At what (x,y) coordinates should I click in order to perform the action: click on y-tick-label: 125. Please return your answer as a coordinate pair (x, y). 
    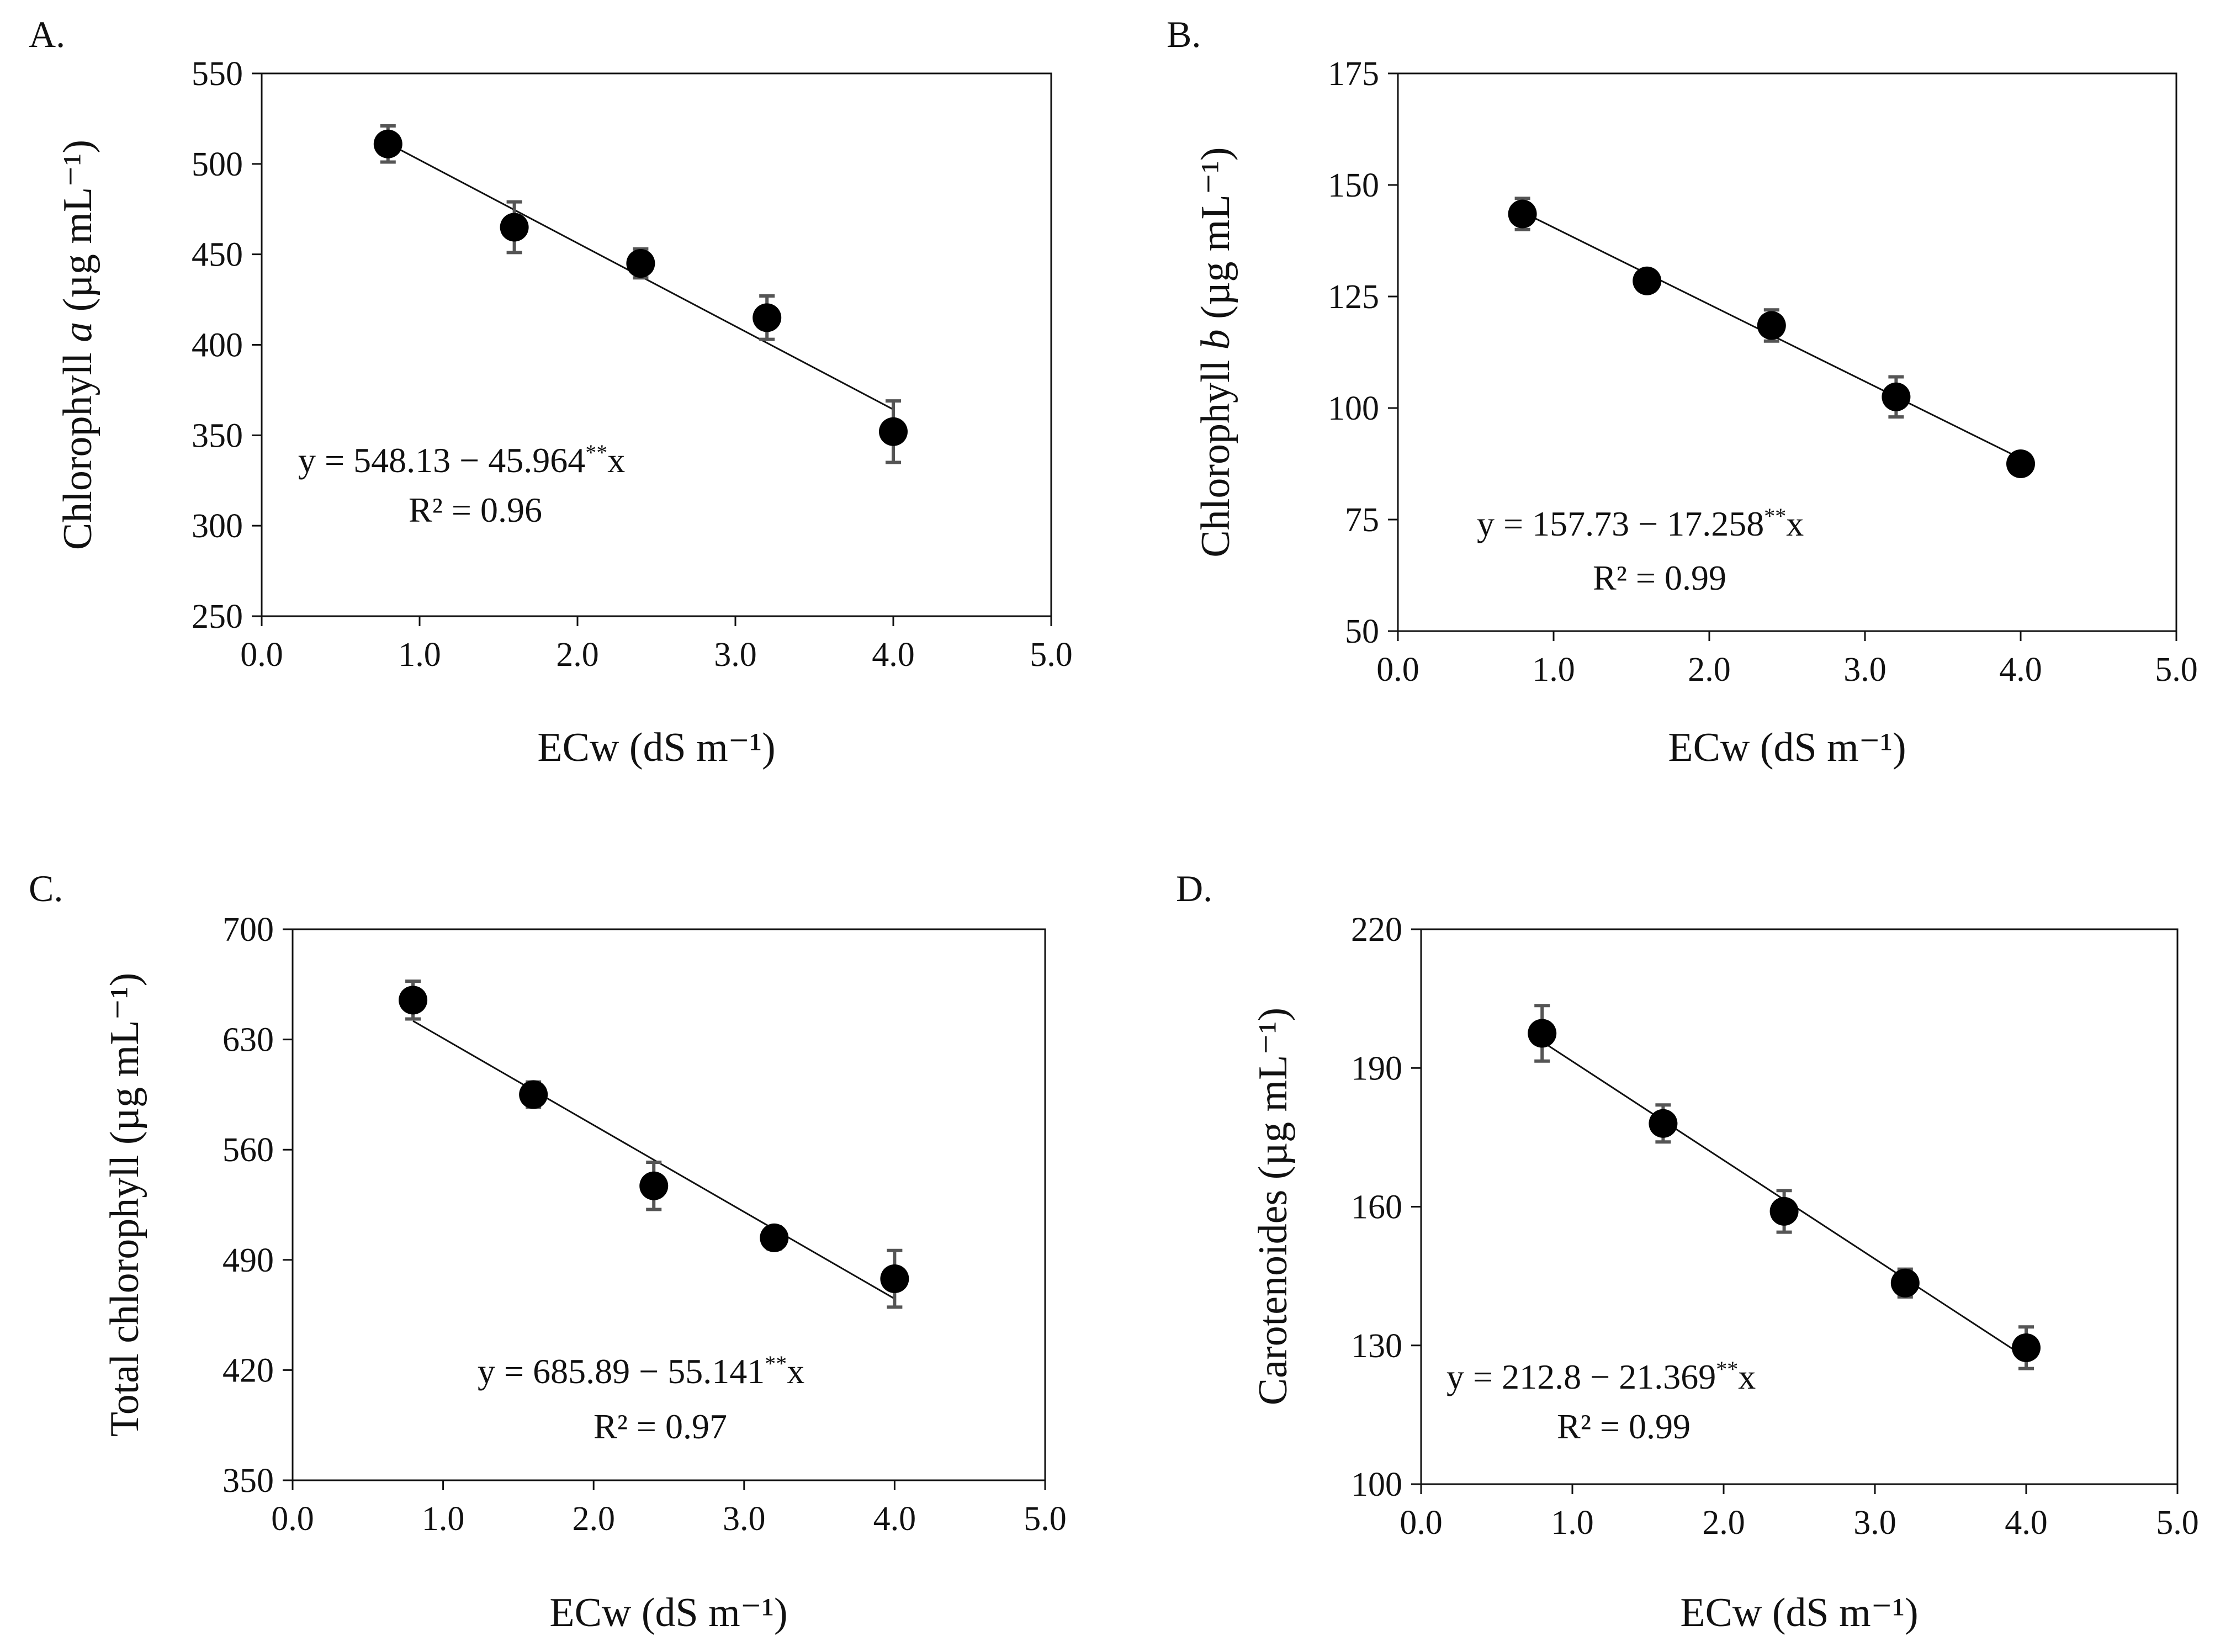
    Looking at the image, I should click on (1354, 297).